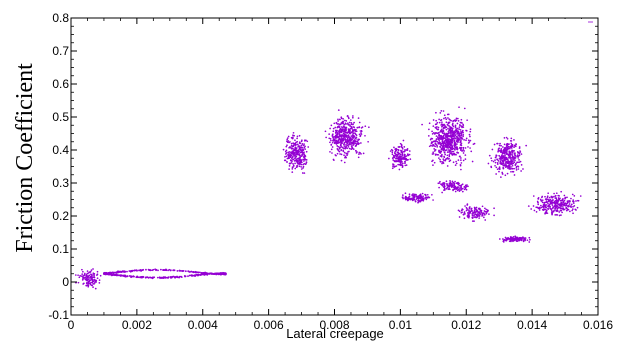 This screenshot has height=342, width=617. What do you see at coordinates (334, 325) in the screenshot?
I see `x-tick-label: 0.008` at bounding box center [334, 325].